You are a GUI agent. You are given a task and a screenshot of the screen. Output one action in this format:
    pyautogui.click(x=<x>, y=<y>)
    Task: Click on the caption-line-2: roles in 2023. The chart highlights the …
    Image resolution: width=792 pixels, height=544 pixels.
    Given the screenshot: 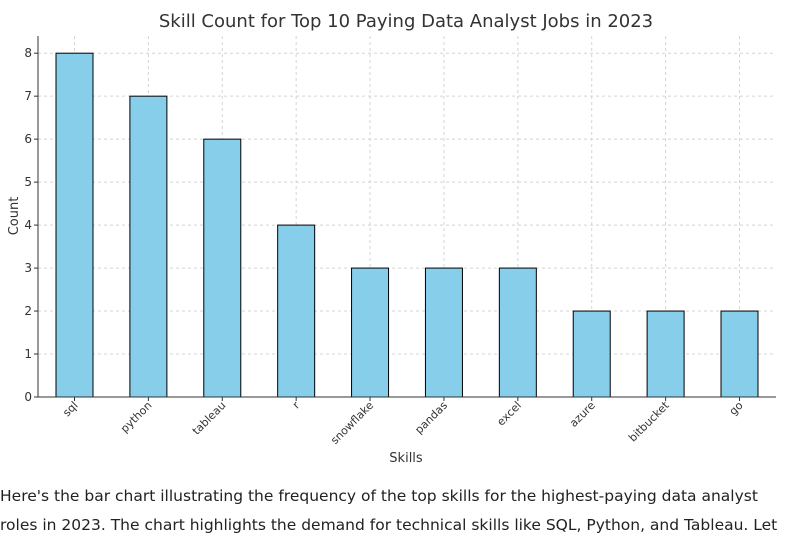 What is the action you would take?
    pyautogui.click(x=389, y=525)
    